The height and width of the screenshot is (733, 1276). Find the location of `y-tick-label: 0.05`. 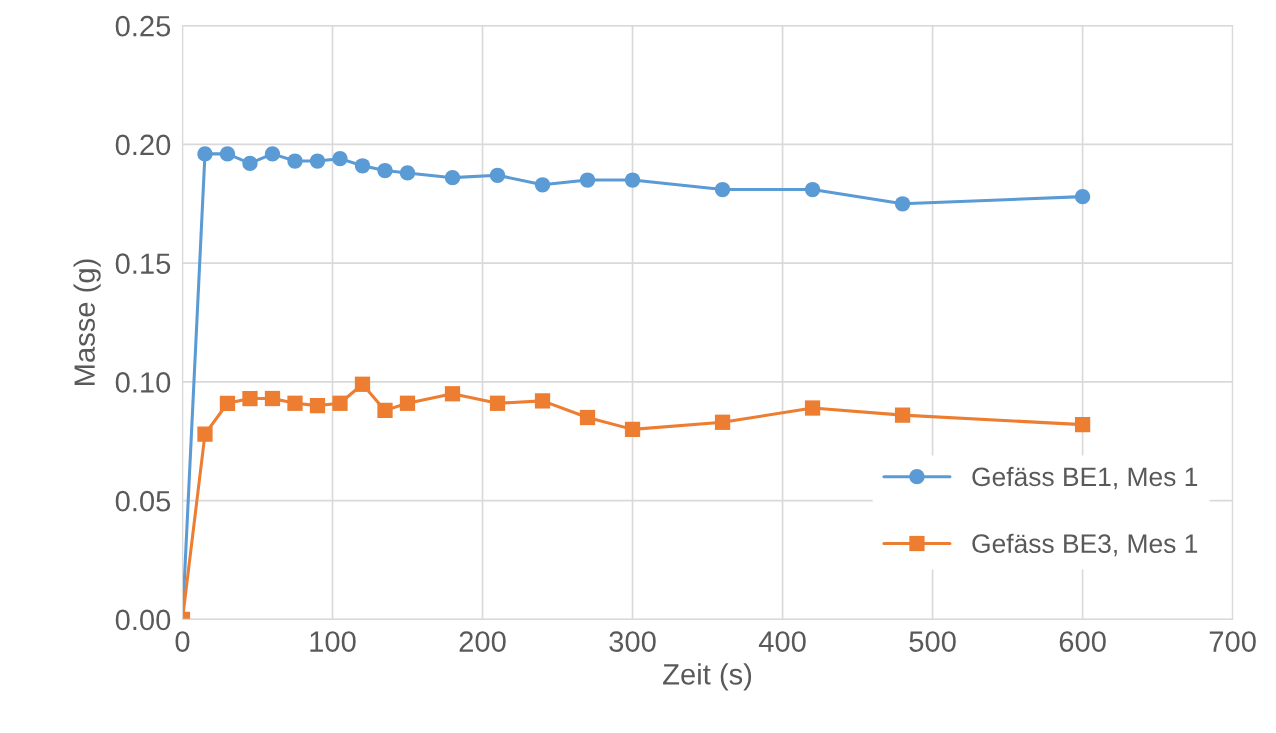

y-tick-label: 0.05 is located at coordinates (143, 501).